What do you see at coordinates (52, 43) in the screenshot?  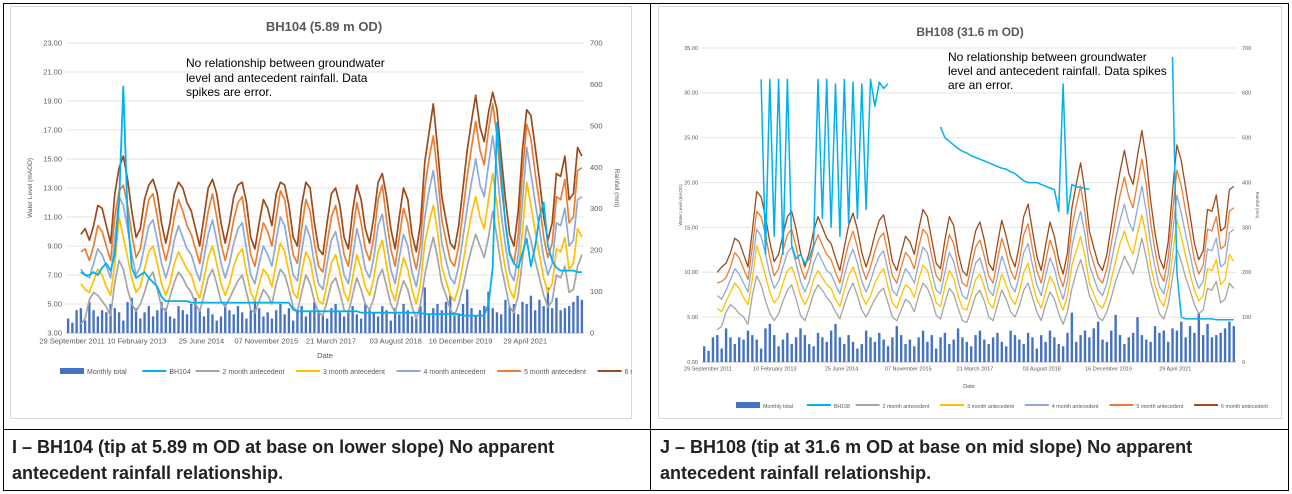 I see `y-tick-label: 23.00` at bounding box center [52, 43].